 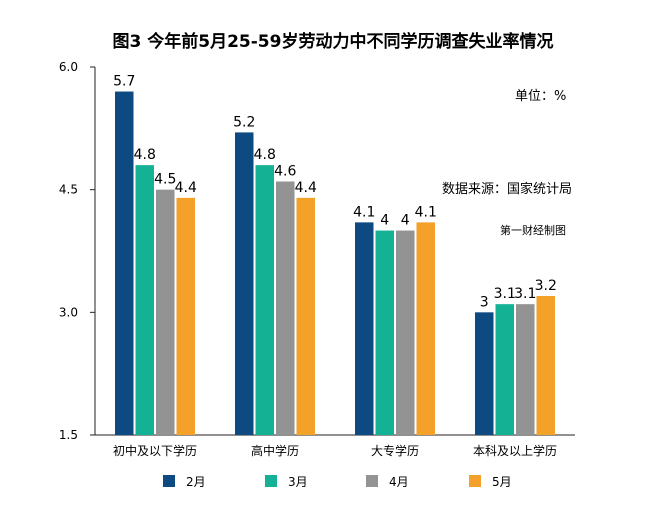 I want to click on category-labels: 初中及以下学历 高中学历 大专学历 本科及以上学历, so click(x=335, y=450).